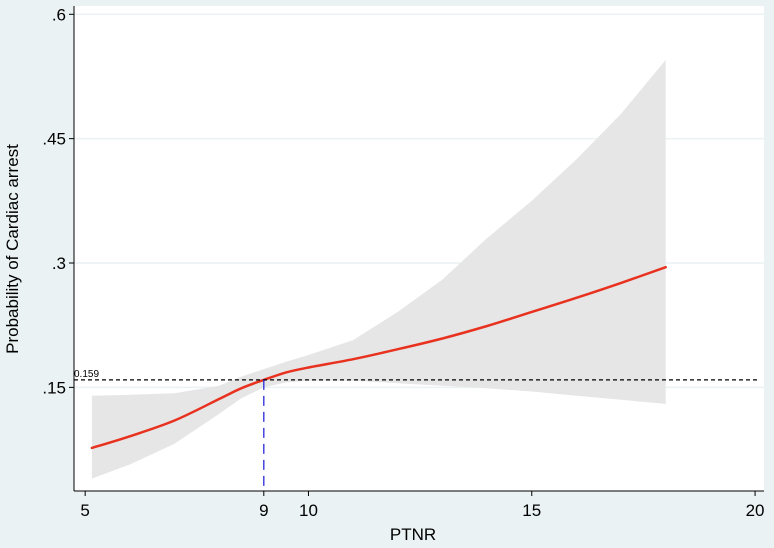 The image size is (774, 548). Describe the element at coordinates (413, 534) in the screenshot. I see `x-axis-title: PTNR` at that location.